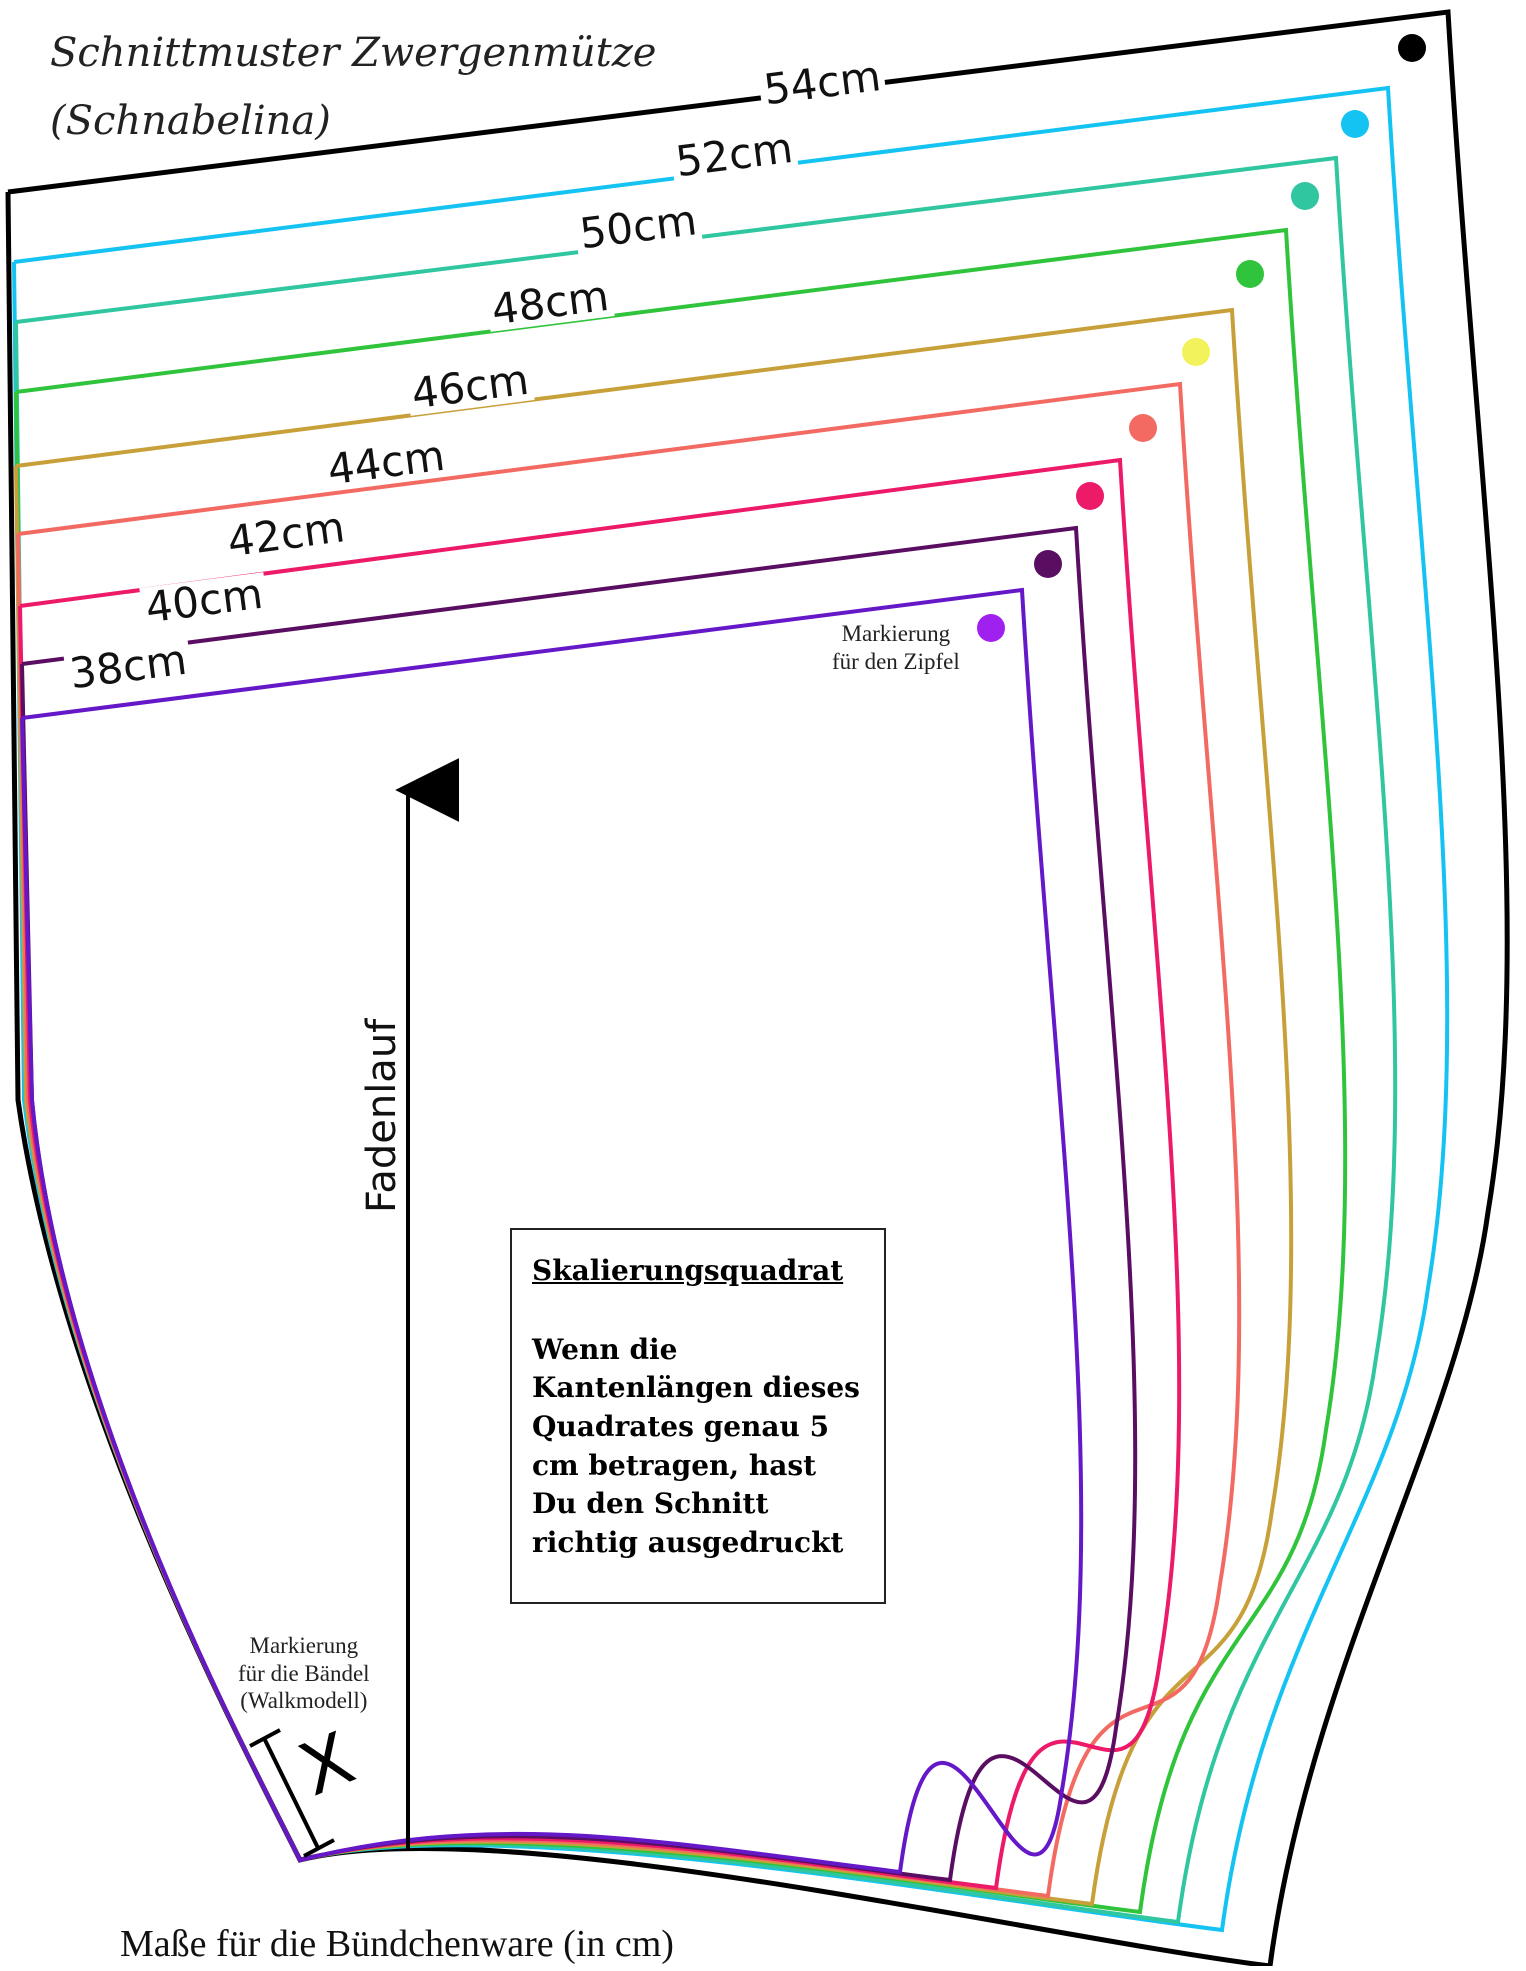 Image resolution: width=1526 pixels, height=1971 pixels. What do you see at coordinates (1305, 196) in the screenshot?
I see `marker-dot-50cm` at bounding box center [1305, 196].